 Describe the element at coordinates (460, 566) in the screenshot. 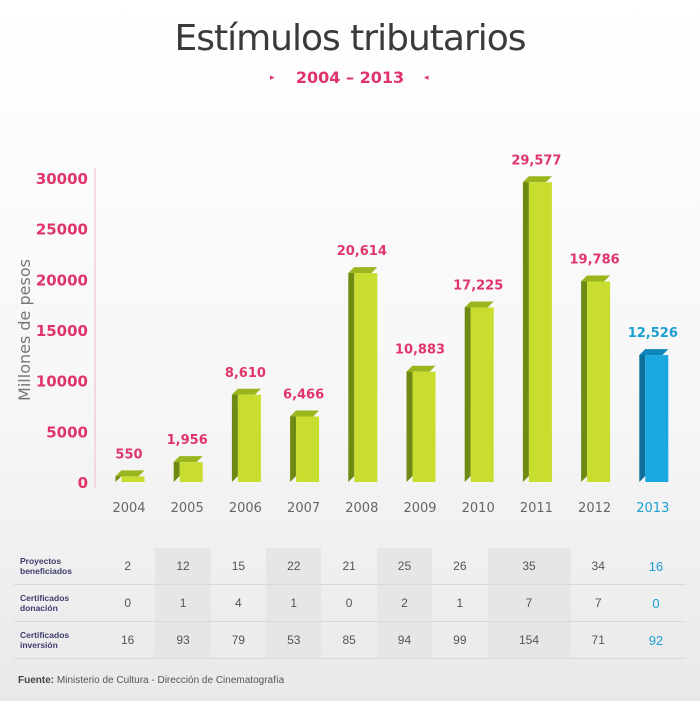

I see `table-cell: 26` at that location.